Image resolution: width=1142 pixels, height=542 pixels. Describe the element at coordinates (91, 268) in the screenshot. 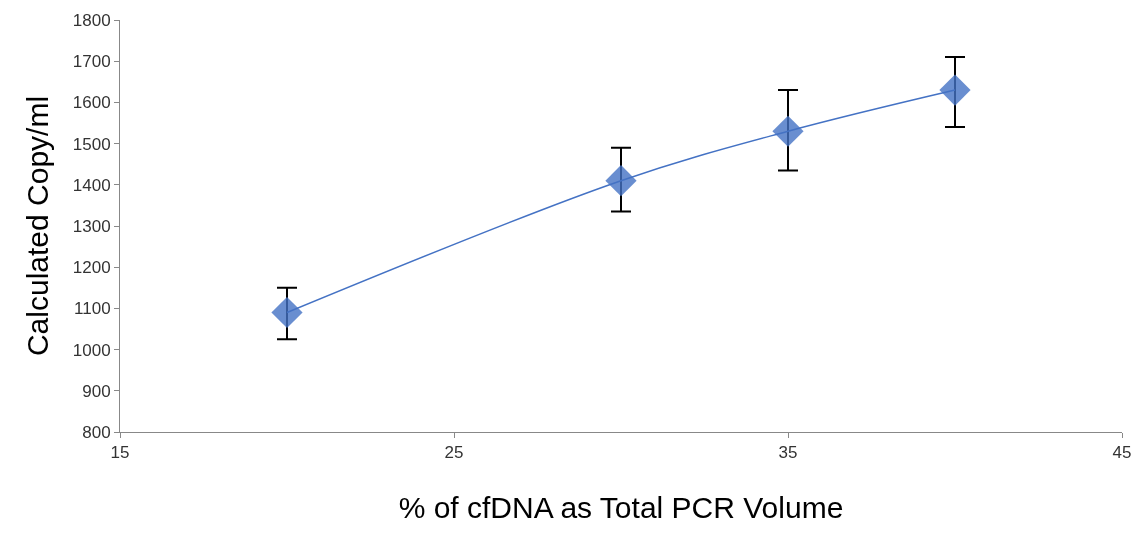

I see `y-tick-label: 1200` at that location.